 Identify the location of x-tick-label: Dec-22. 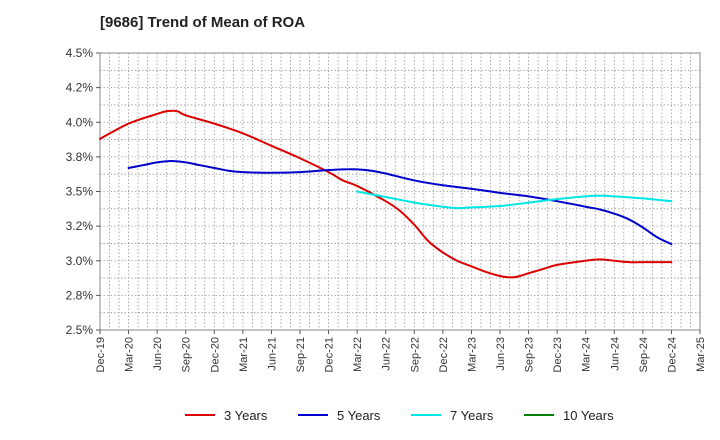
(444, 354).